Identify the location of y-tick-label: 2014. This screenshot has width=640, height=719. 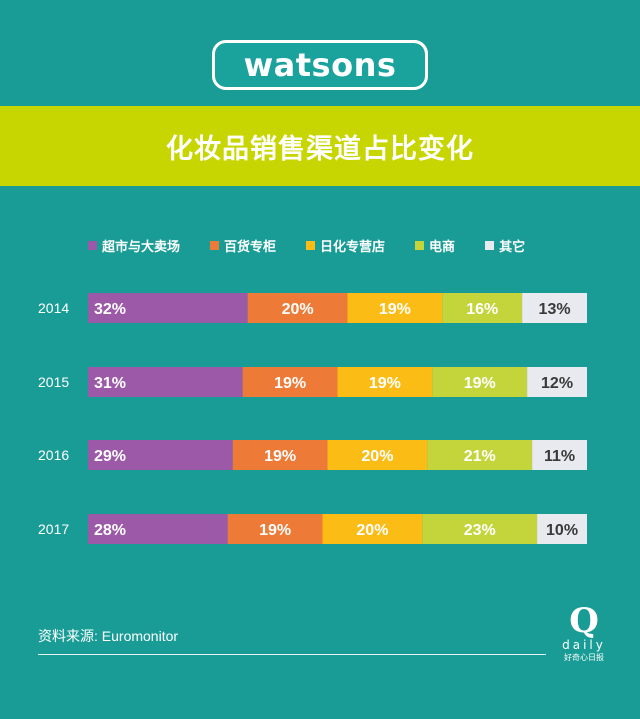
(53, 308).